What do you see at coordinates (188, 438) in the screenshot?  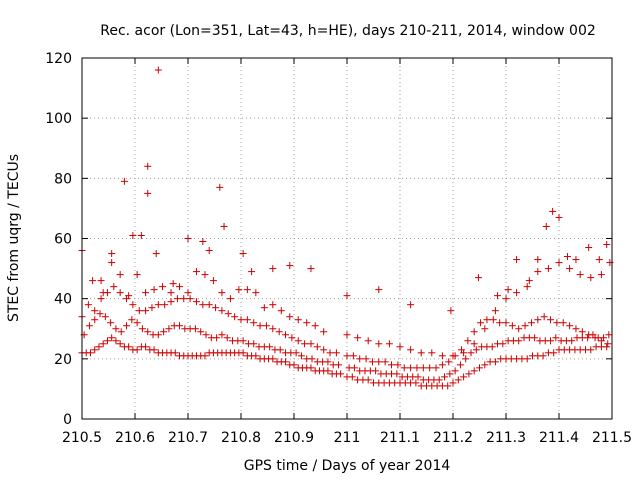 I see `x-tick-label: 210.7` at bounding box center [188, 438].